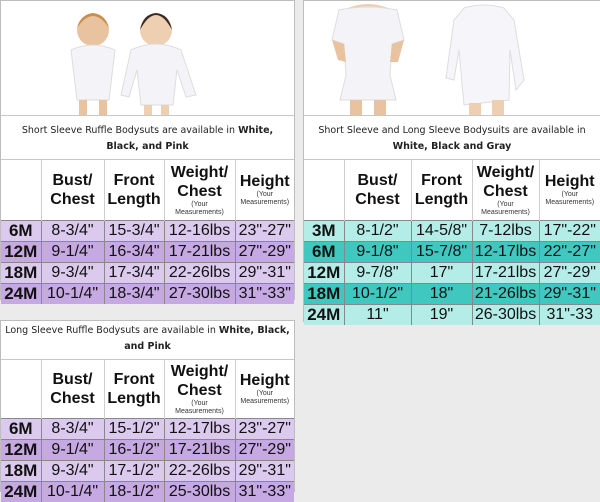  I want to click on size-cell: 3M, so click(324, 230).